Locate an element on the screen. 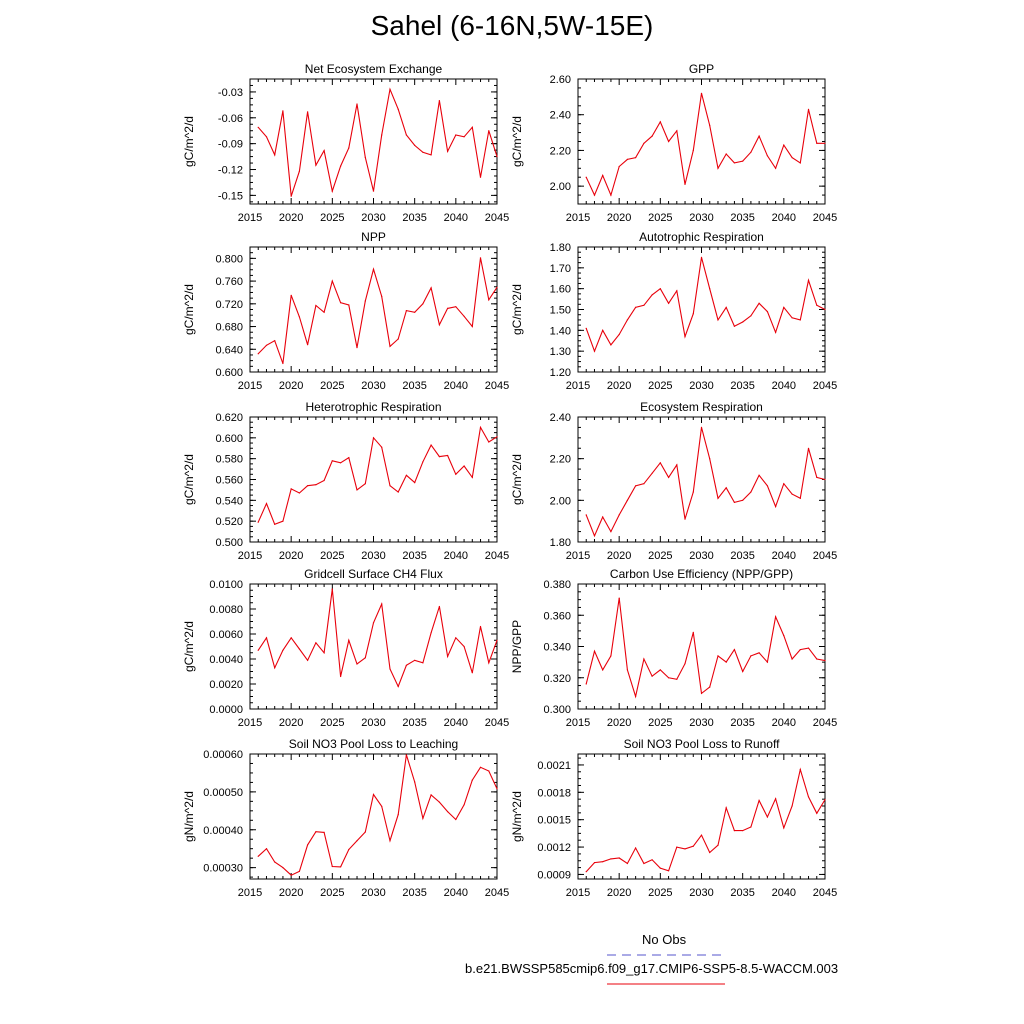 This screenshot has height=1024, width=1024. y-tick-label: 0.580 is located at coordinates (229, 460).